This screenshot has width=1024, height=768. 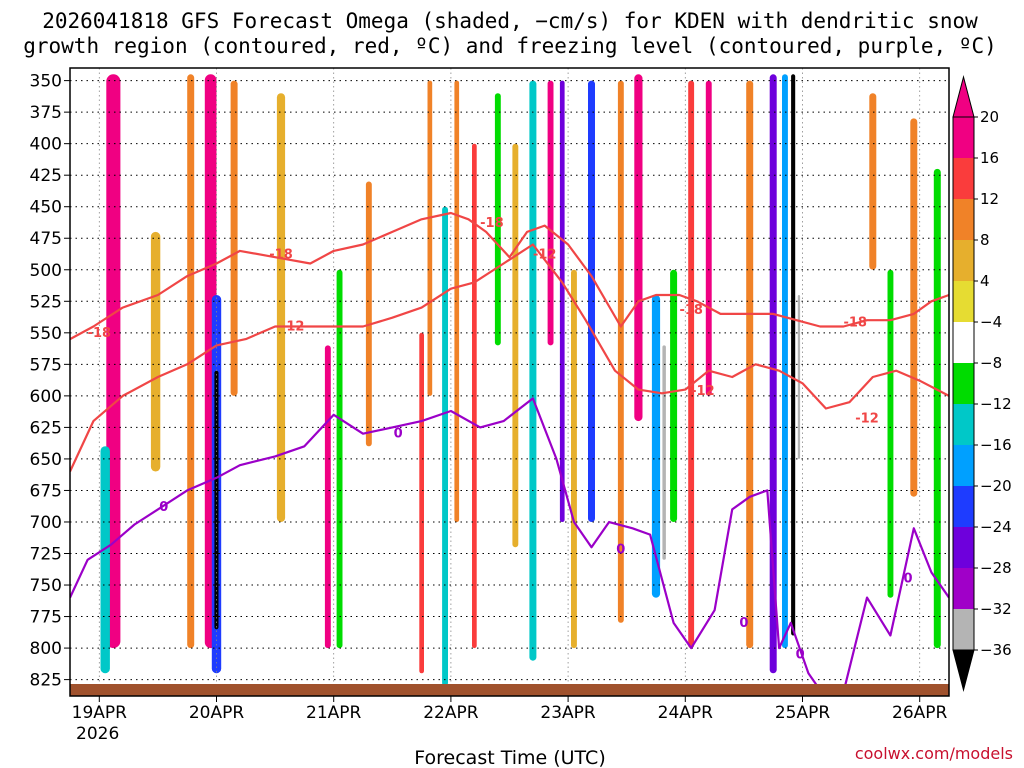 I want to click on y-tick-label-400: 400, so click(x=46, y=145).